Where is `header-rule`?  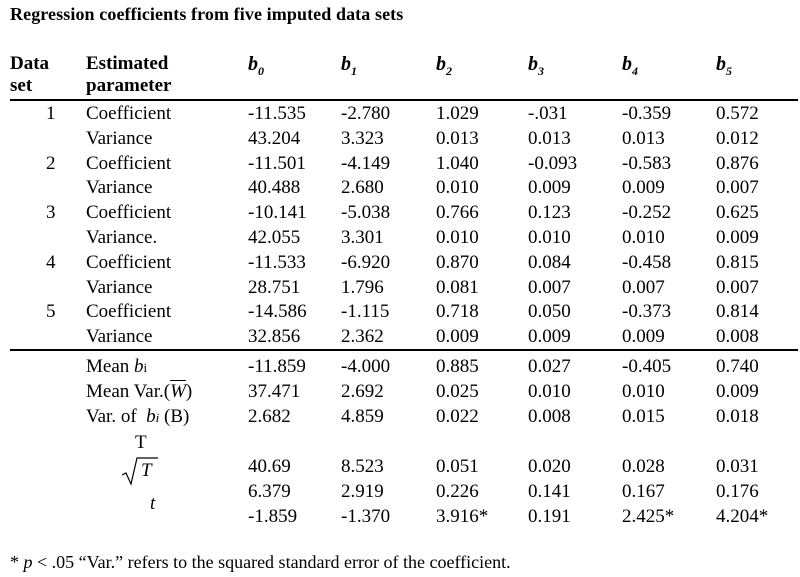 header-rule is located at coordinates (404, 100).